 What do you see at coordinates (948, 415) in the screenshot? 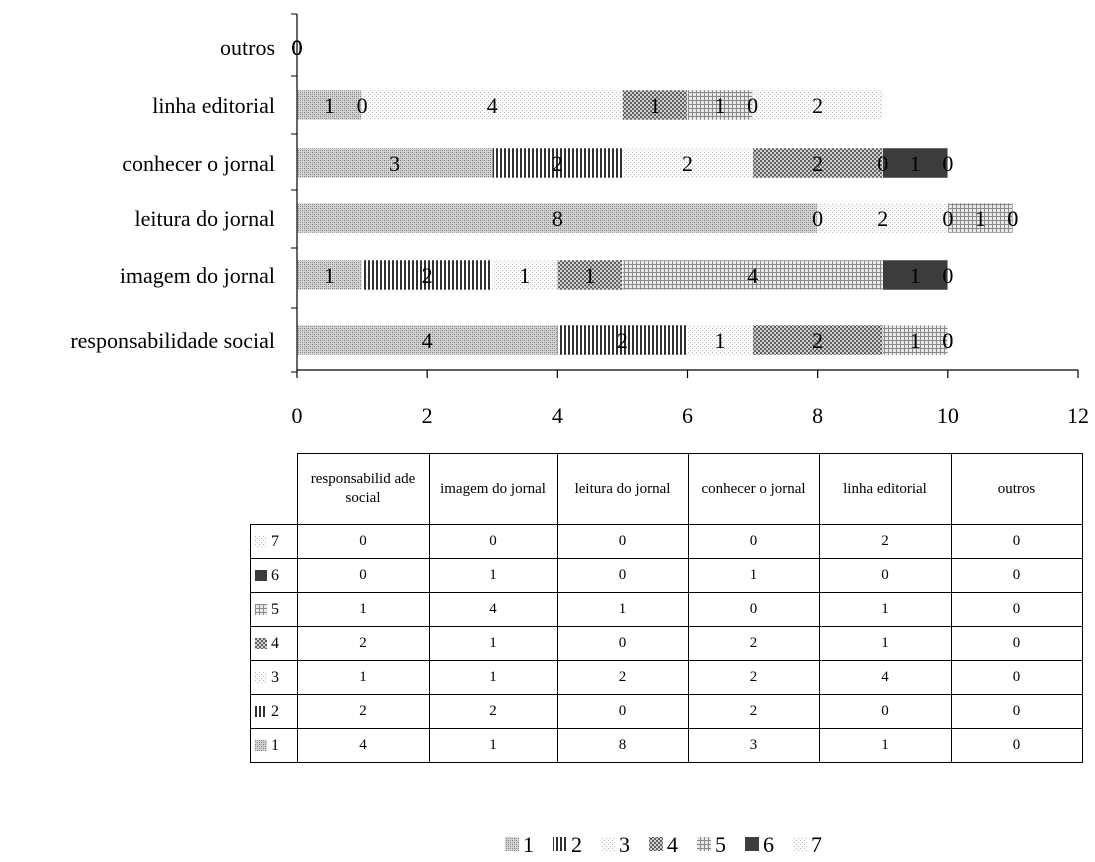
I see `x-tick-label: 10` at bounding box center [948, 415].